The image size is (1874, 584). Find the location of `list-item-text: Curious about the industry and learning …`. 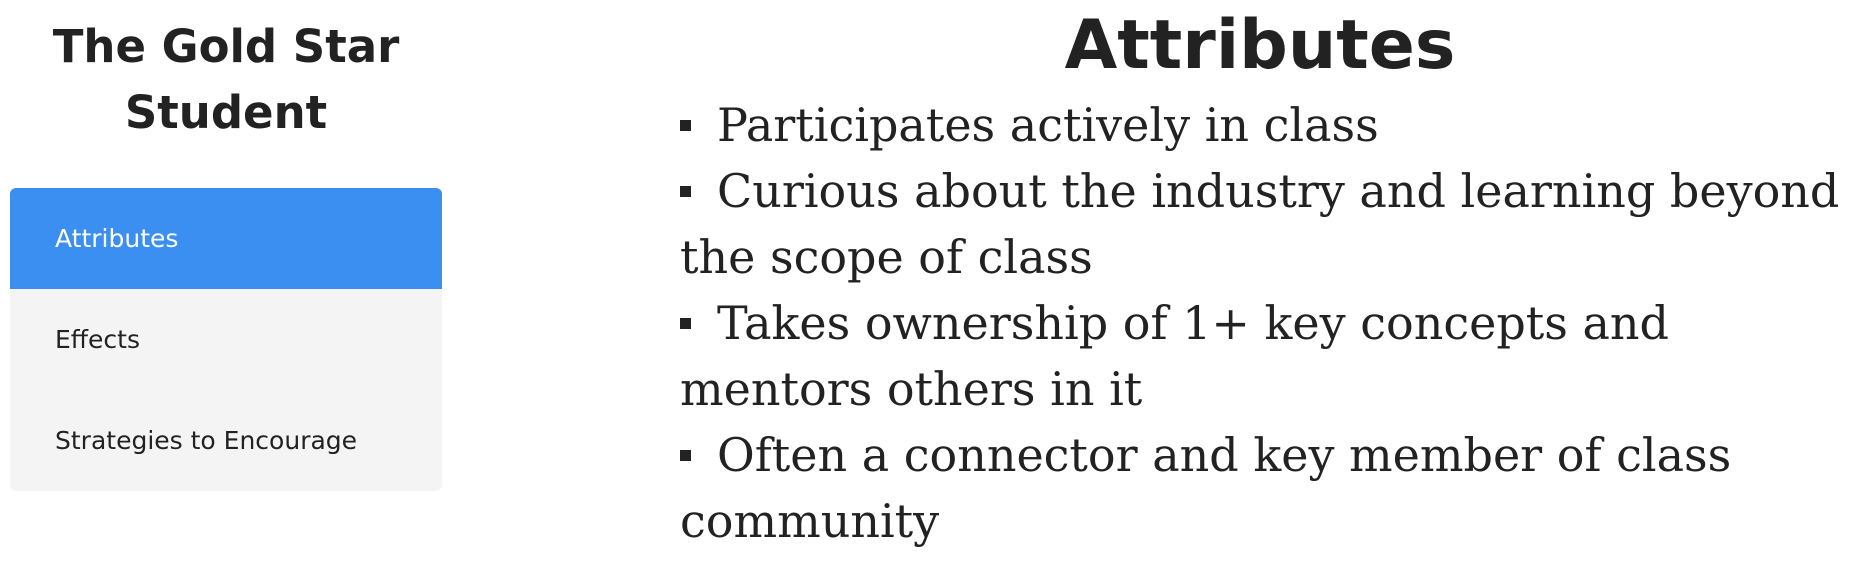

list-item-text: Curious about the industry and learning … is located at coordinates (1260, 224).